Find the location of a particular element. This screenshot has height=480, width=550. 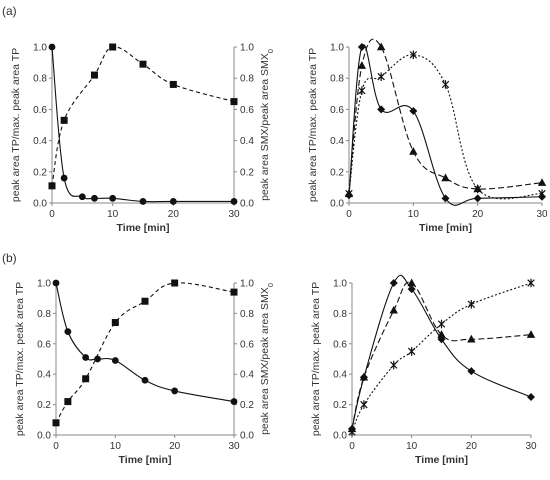

y2-tick-label: 0.8 is located at coordinates (247, 314).